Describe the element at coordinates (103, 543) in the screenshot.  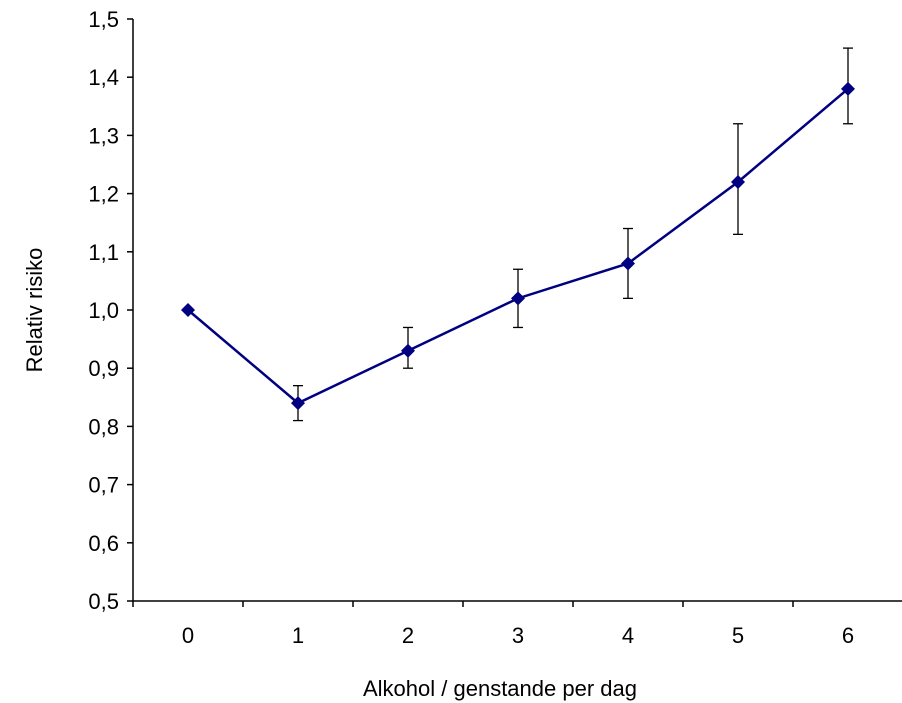
I see `y-tick-label: 0,6` at that location.